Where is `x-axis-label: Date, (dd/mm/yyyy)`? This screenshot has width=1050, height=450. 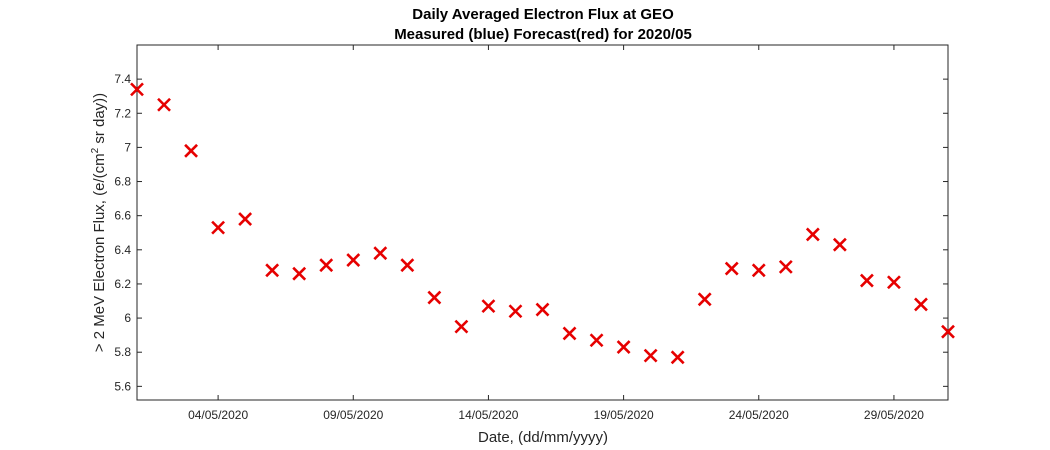
x-axis-label: Date, (dd/mm/yyyy) is located at coordinates (543, 437).